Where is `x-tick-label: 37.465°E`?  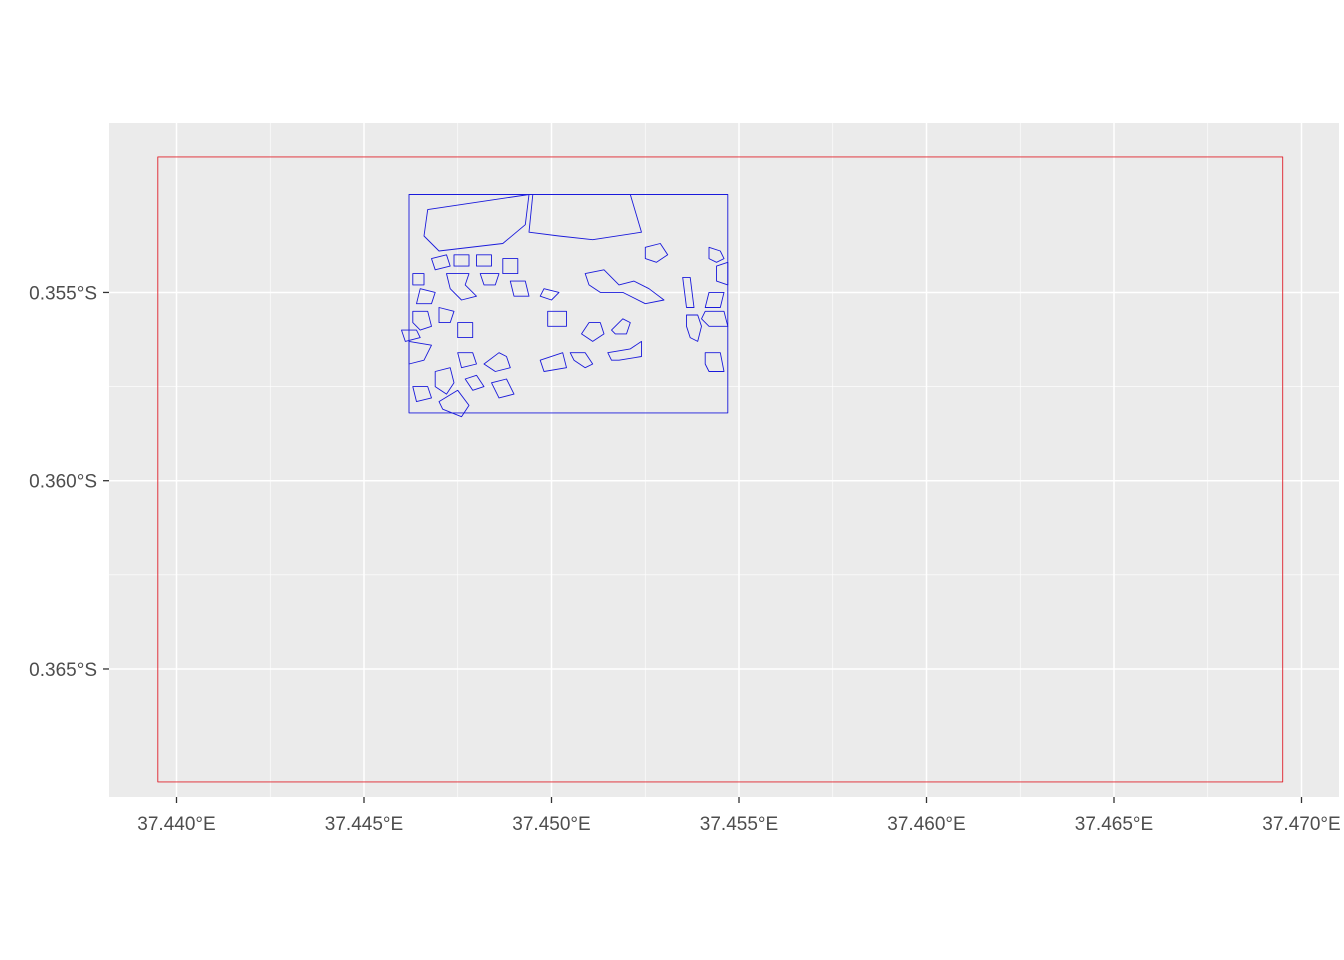
x-tick-label: 37.465°E is located at coordinates (1114, 824).